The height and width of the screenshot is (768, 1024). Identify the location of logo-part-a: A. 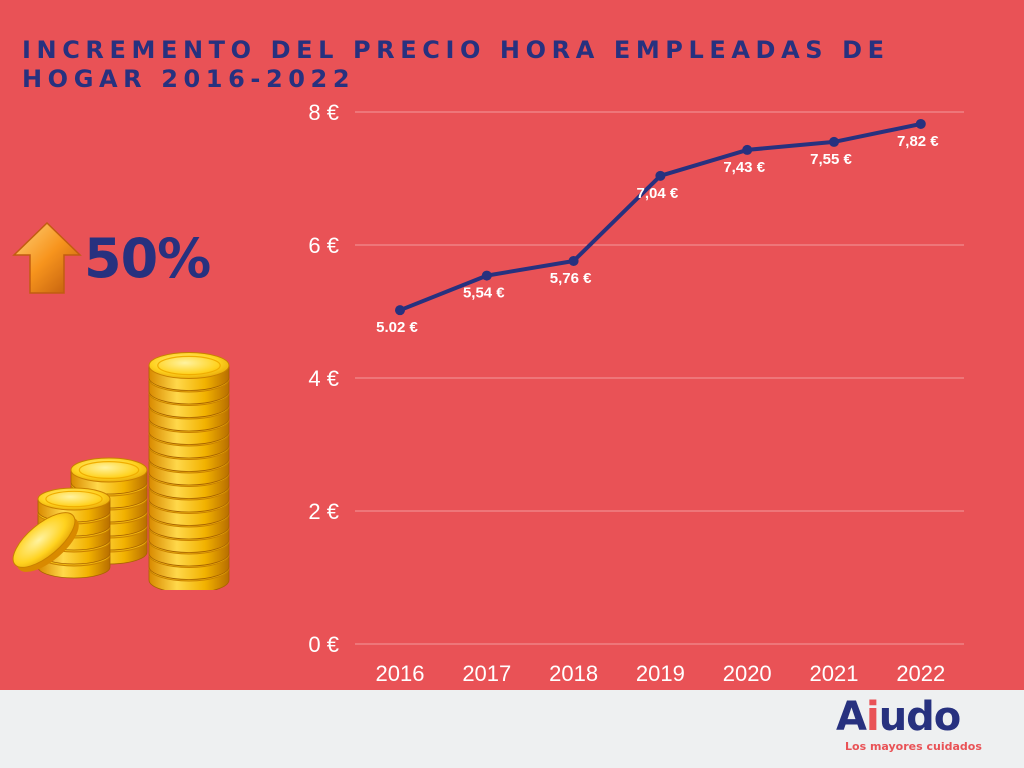
(851, 717).